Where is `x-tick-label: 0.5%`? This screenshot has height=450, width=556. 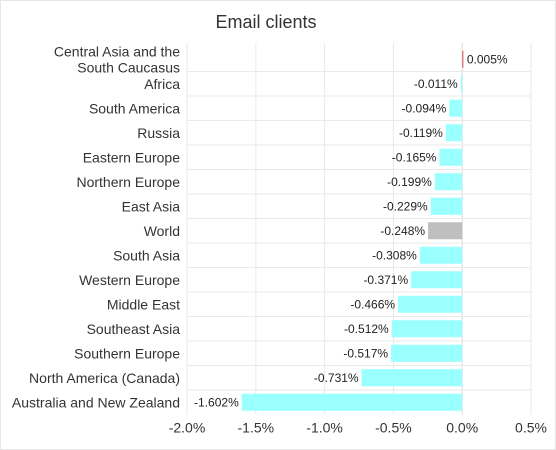
x-tick-label: 0.5% is located at coordinates (531, 428).